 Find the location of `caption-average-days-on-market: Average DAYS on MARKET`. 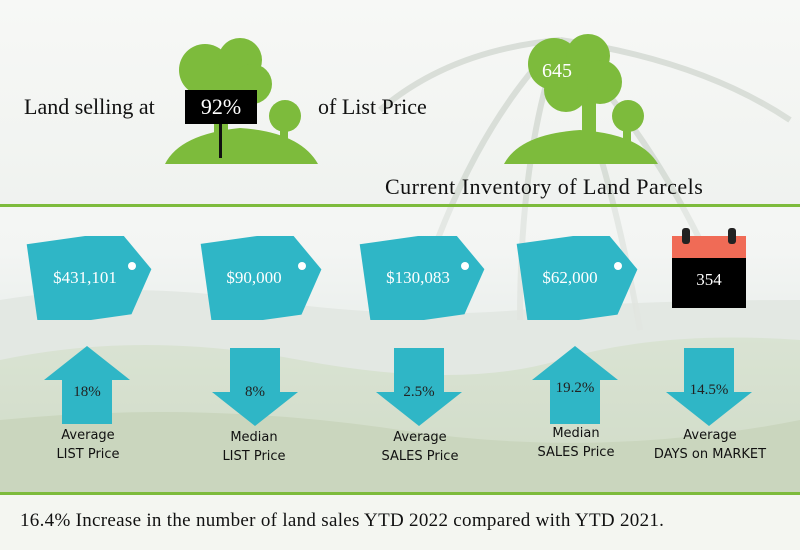

caption-average-days-on-market: Average DAYS on MARKET is located at coordinates (710, 445).